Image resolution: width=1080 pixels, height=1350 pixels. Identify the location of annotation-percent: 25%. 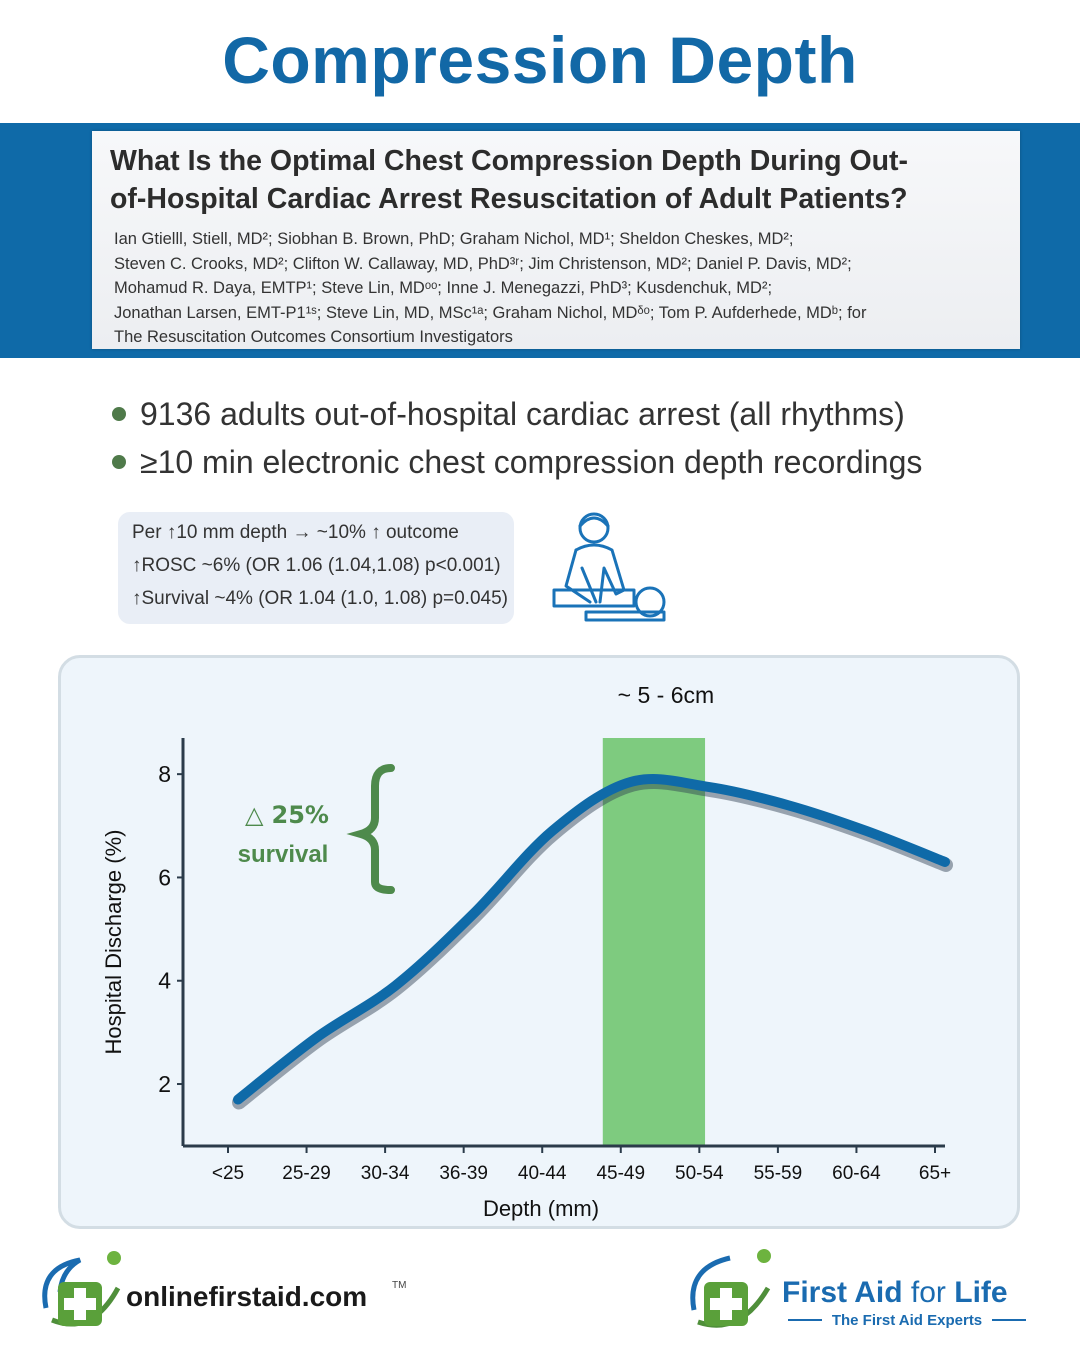
(300, 815).